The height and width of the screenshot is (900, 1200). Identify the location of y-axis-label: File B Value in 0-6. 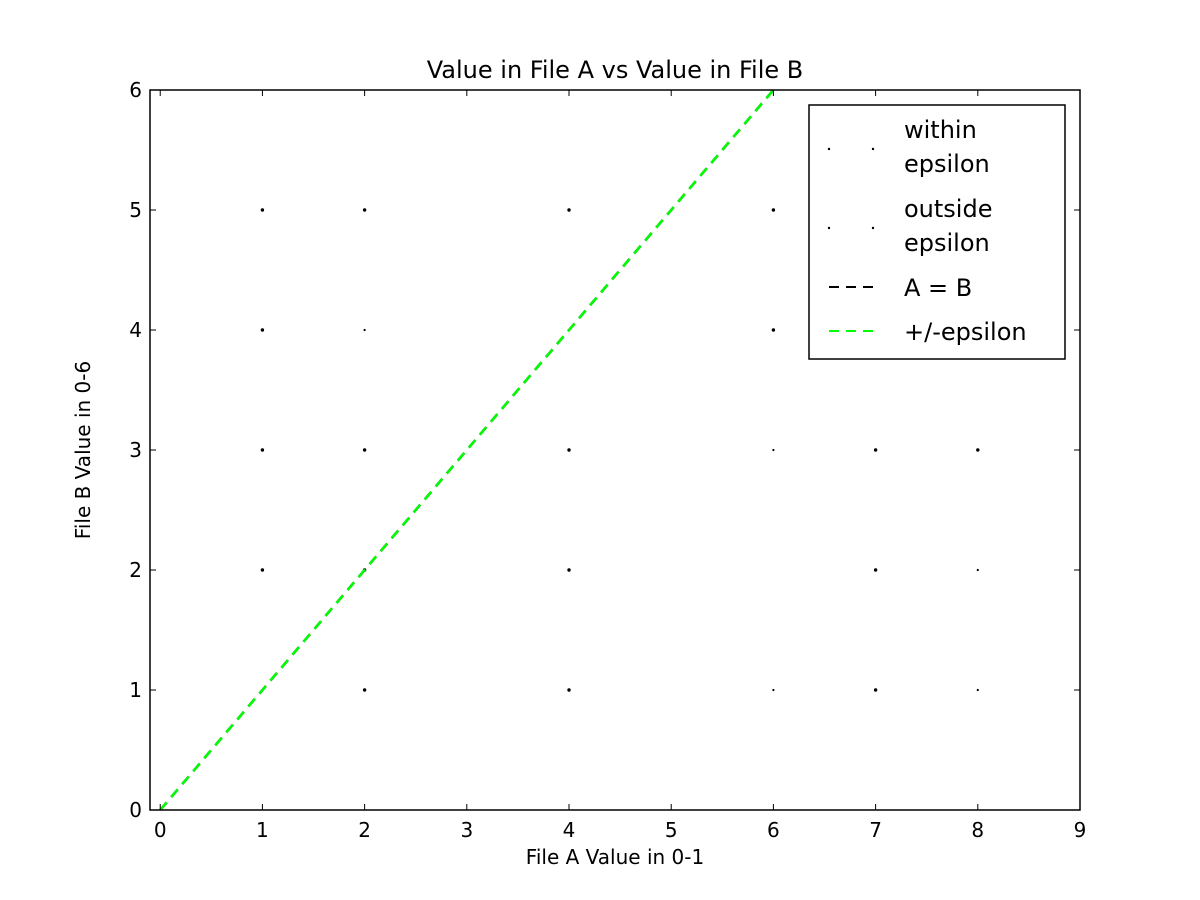
(83, 450).